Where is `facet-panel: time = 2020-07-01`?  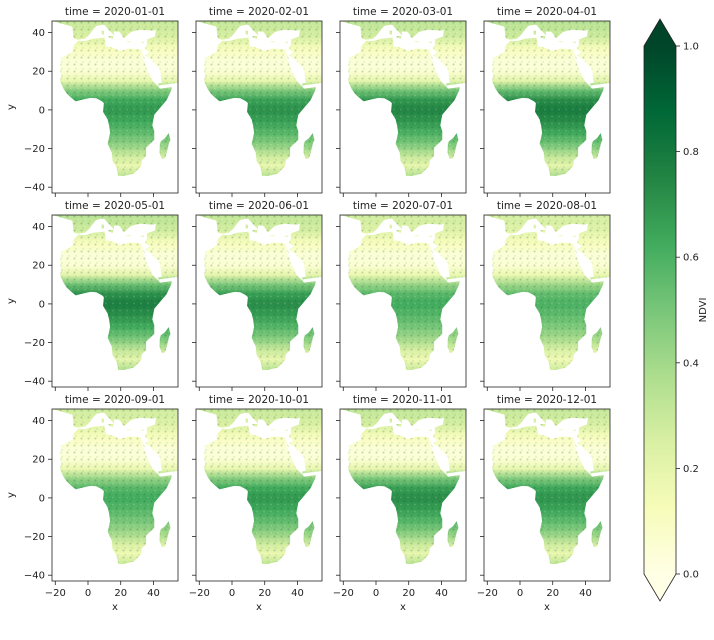
facet-panel: time = 2020-07-01 is located at coordinates (401, 295).